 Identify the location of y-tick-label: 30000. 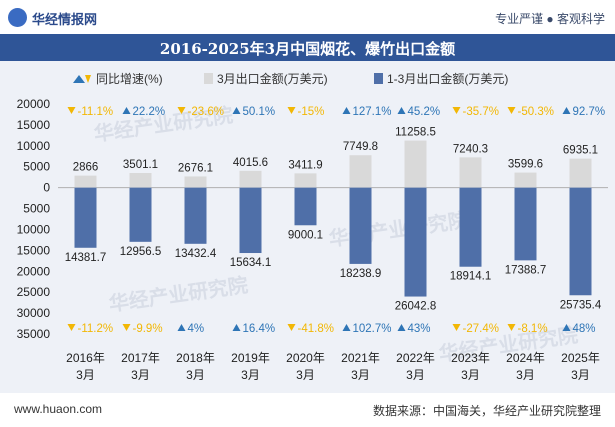
(34, 313).